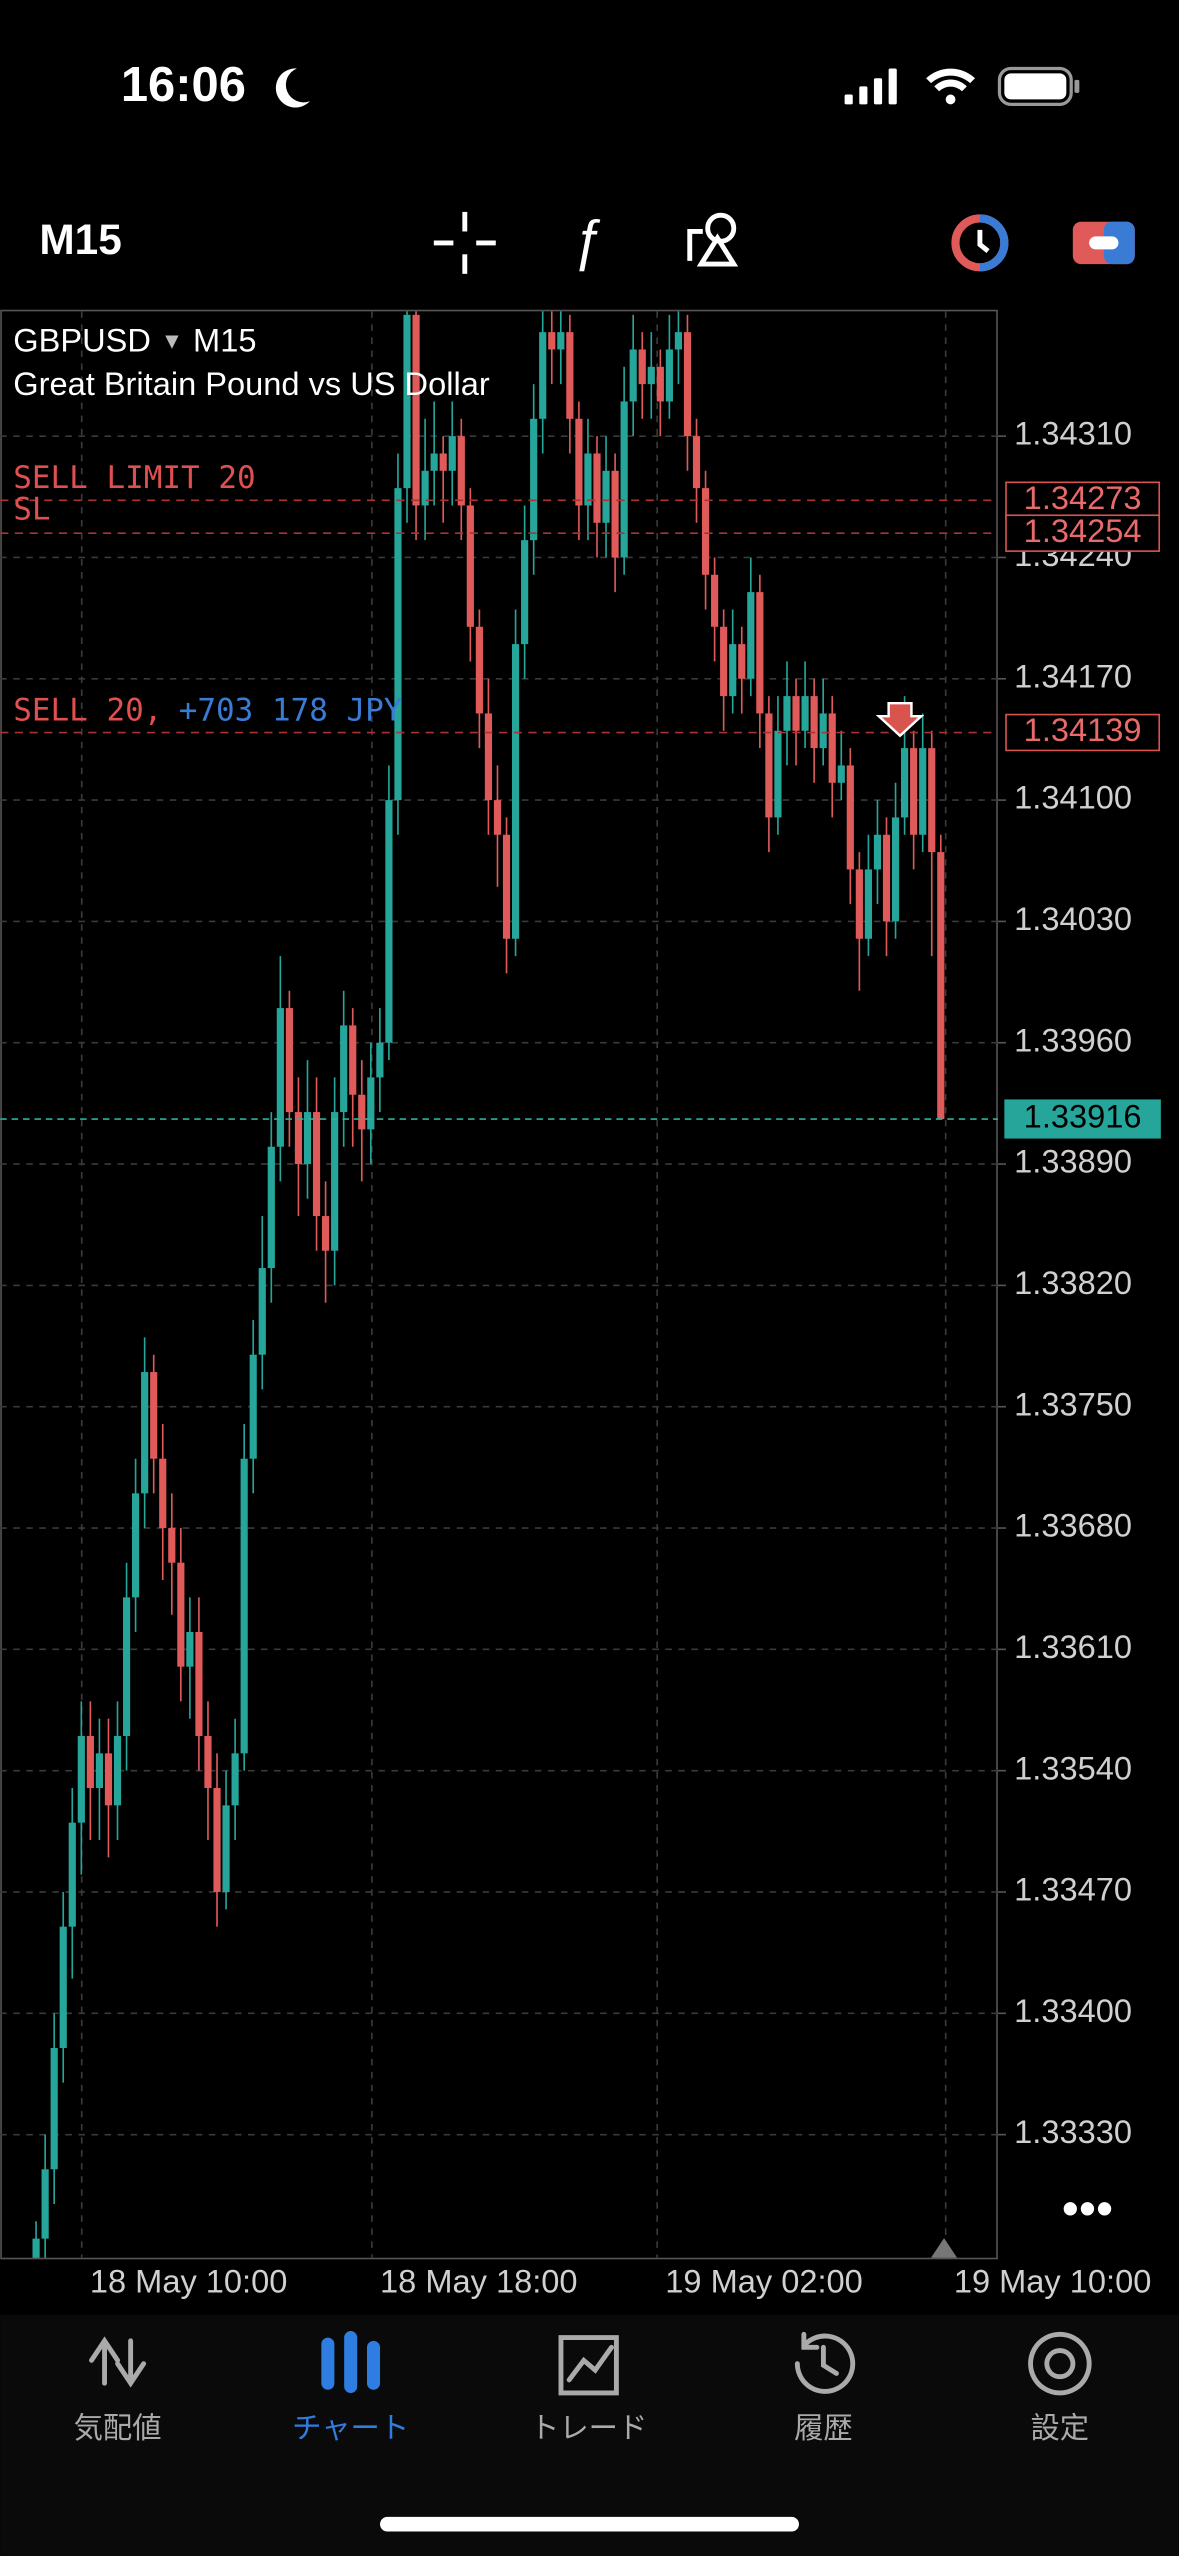 This screenshot has height=2556, width=1179. I want to click on nav-label: 履歴, so click(823, 2428).